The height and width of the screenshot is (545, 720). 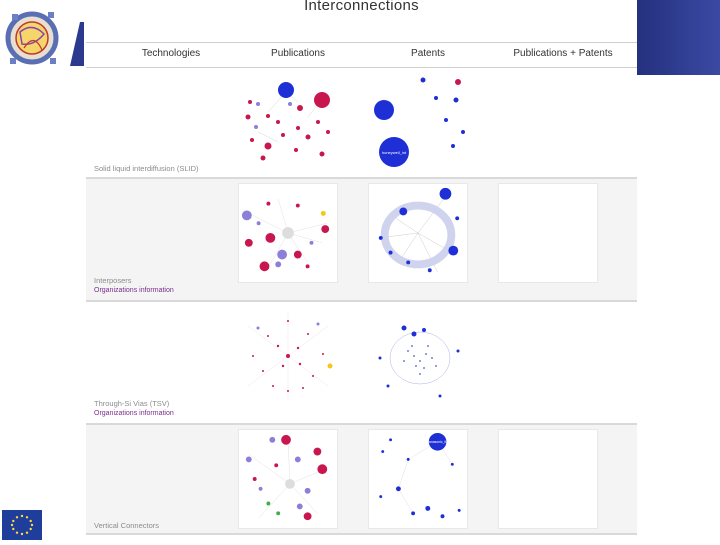 What do you see at coordinates (418, 233) in the screenshot?
I see `interposers-patents-graph` at bounding box center [418, 233].